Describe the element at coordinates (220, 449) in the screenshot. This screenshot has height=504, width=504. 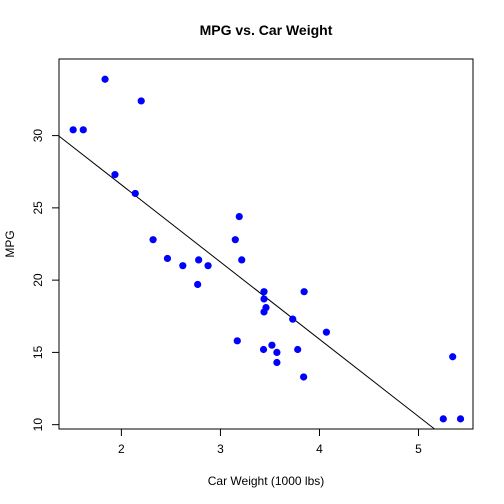
I see `x-tick-label: 3` at that location.